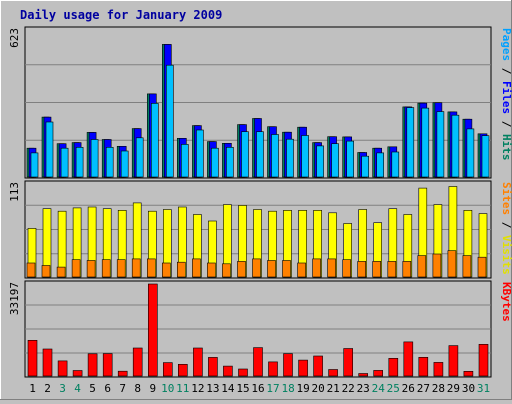 The height and width of the screenshot is (404, 512). What do you see at coordinates (506, 44) in the screenshot?
I see `axis-label-part: Pages` at bounding box center [506, 44].